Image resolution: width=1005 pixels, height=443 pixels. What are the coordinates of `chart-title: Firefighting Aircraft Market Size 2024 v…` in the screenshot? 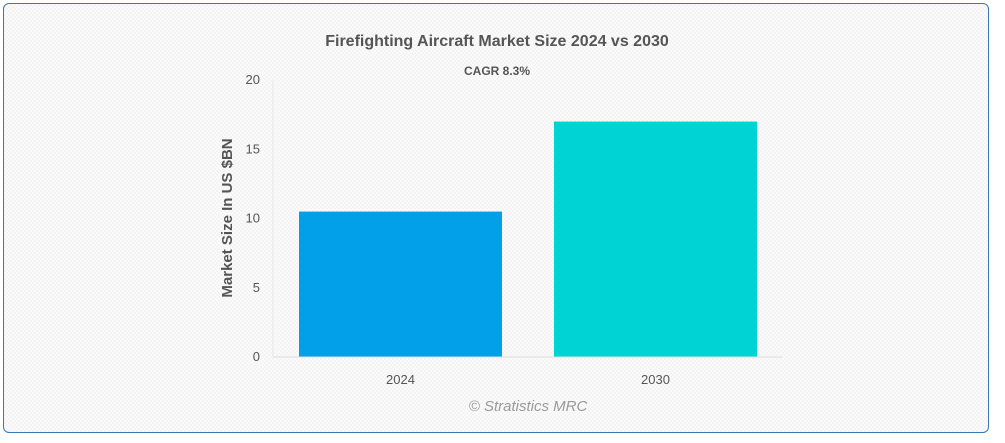 It's located at (497, 41).